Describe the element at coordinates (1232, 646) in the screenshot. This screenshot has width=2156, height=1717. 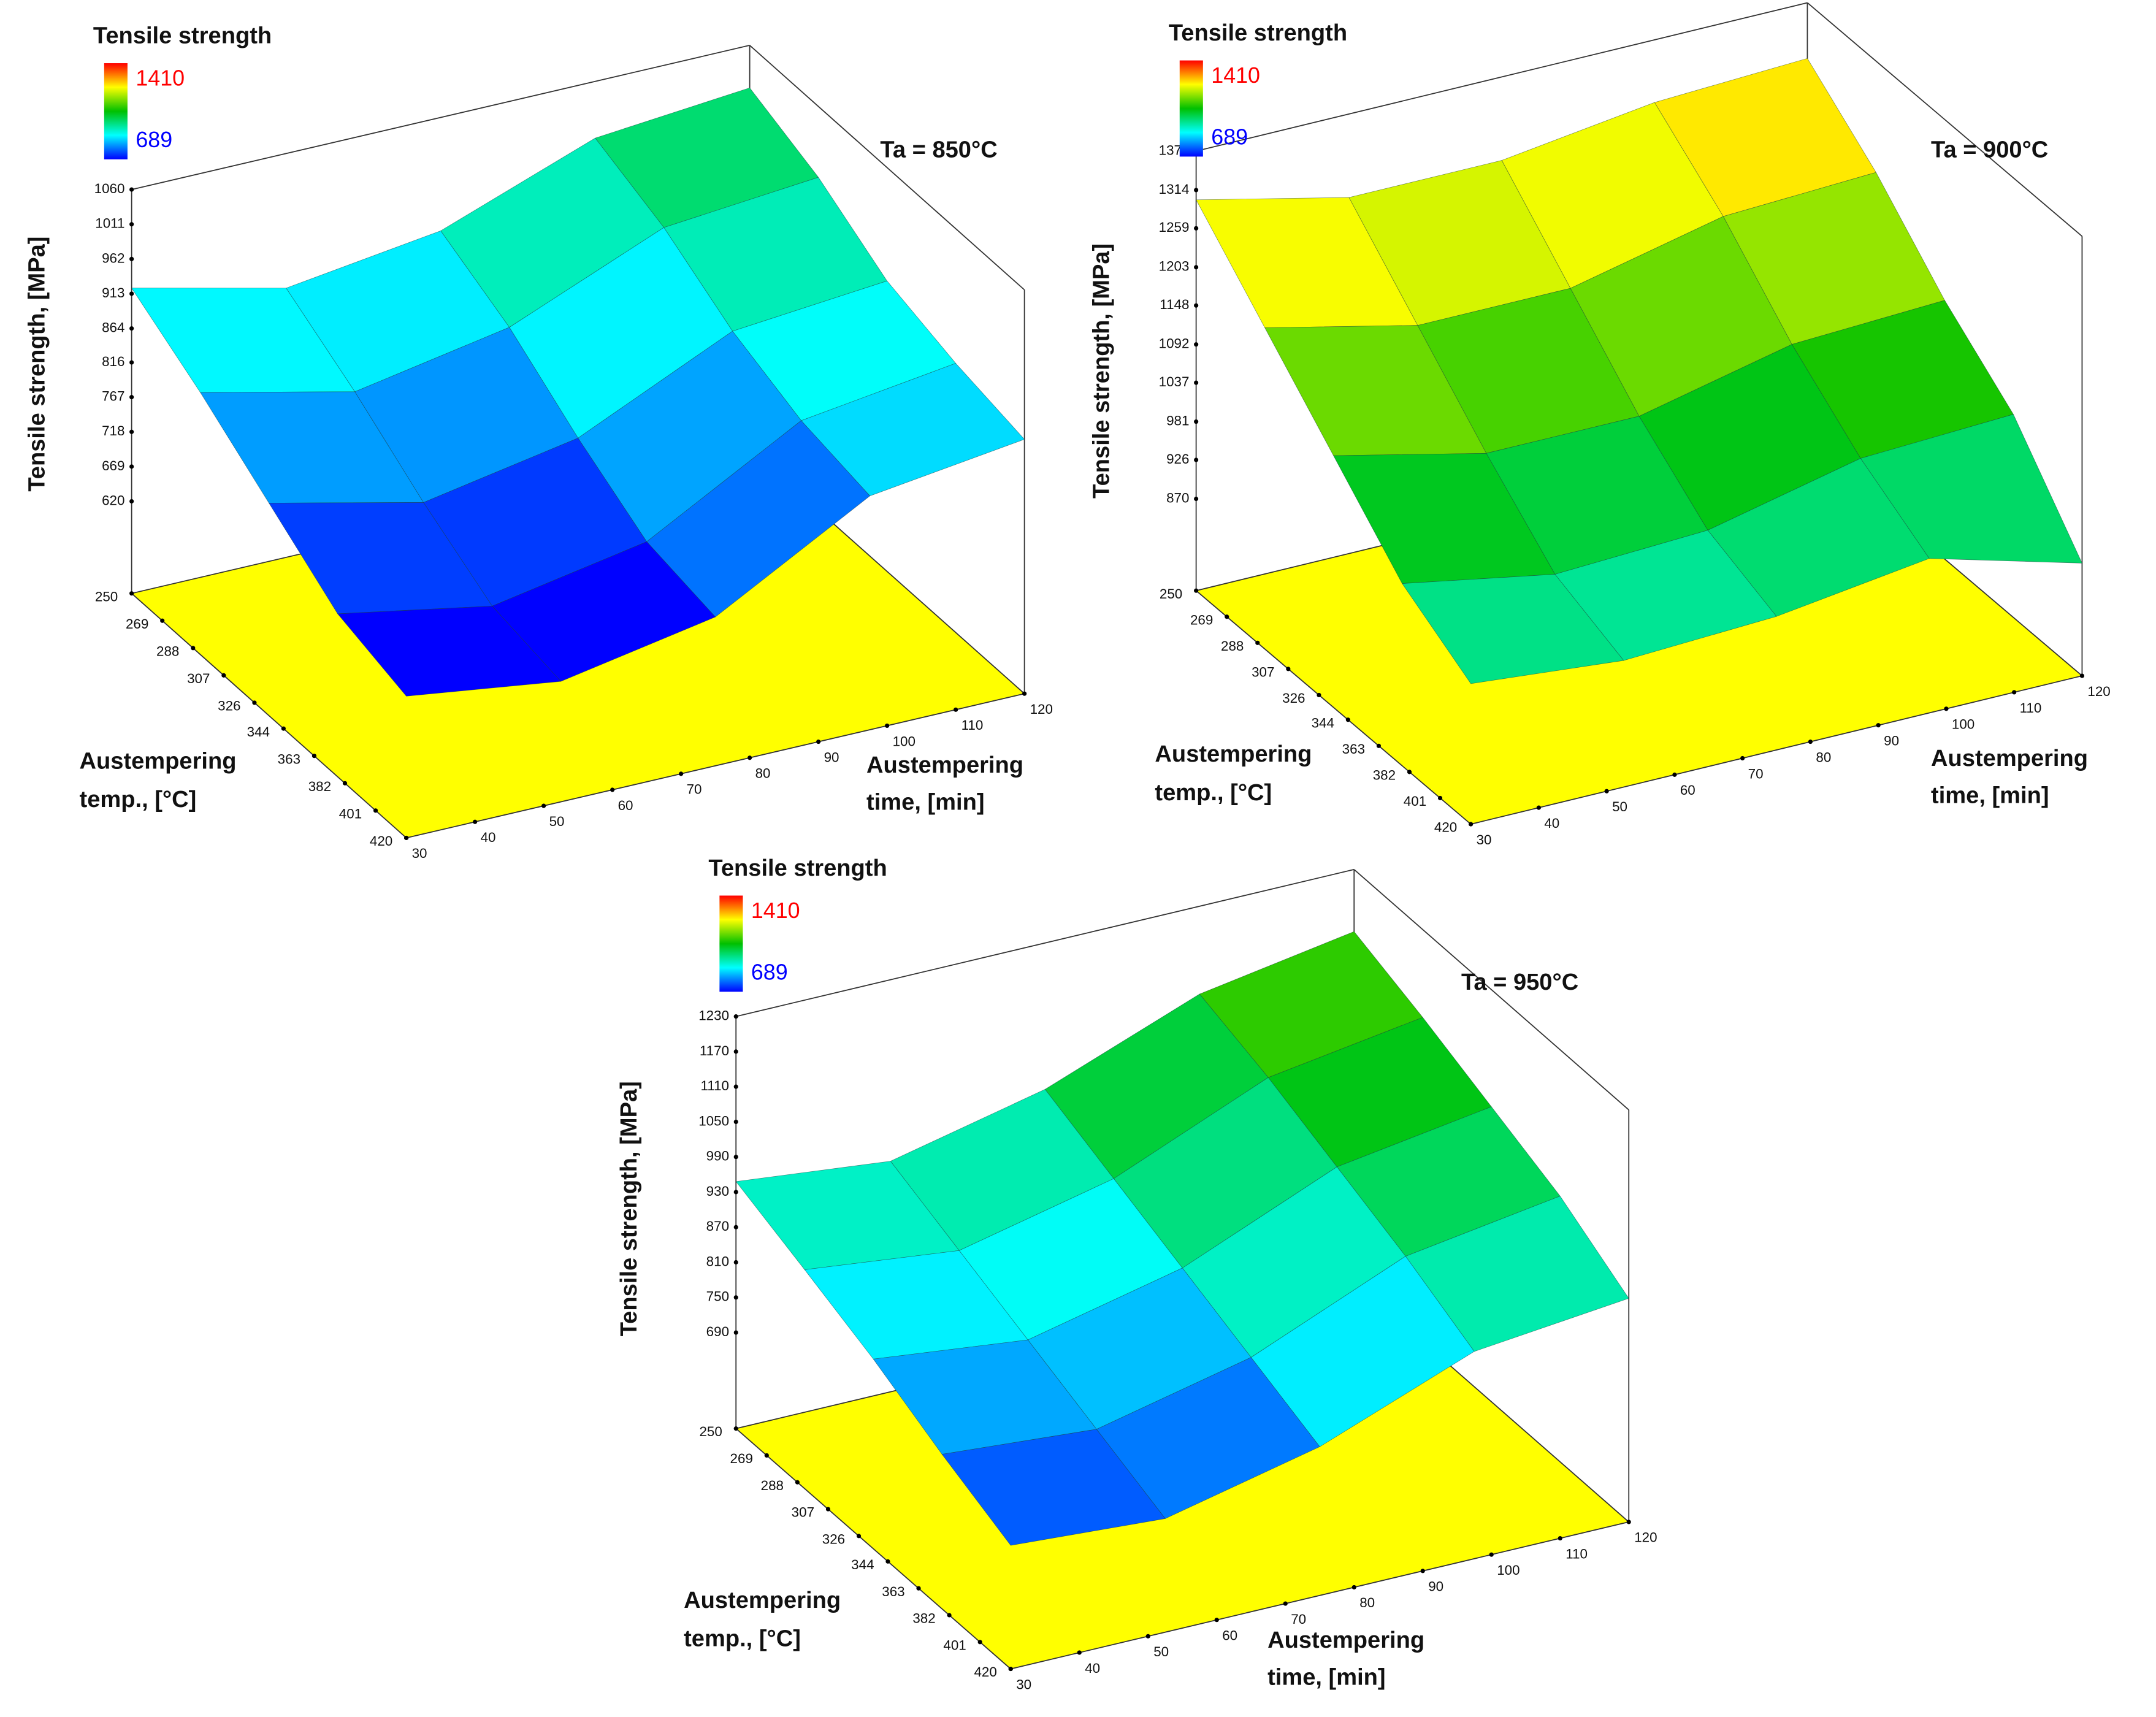
I see `y-tick-label: 288` at that location.